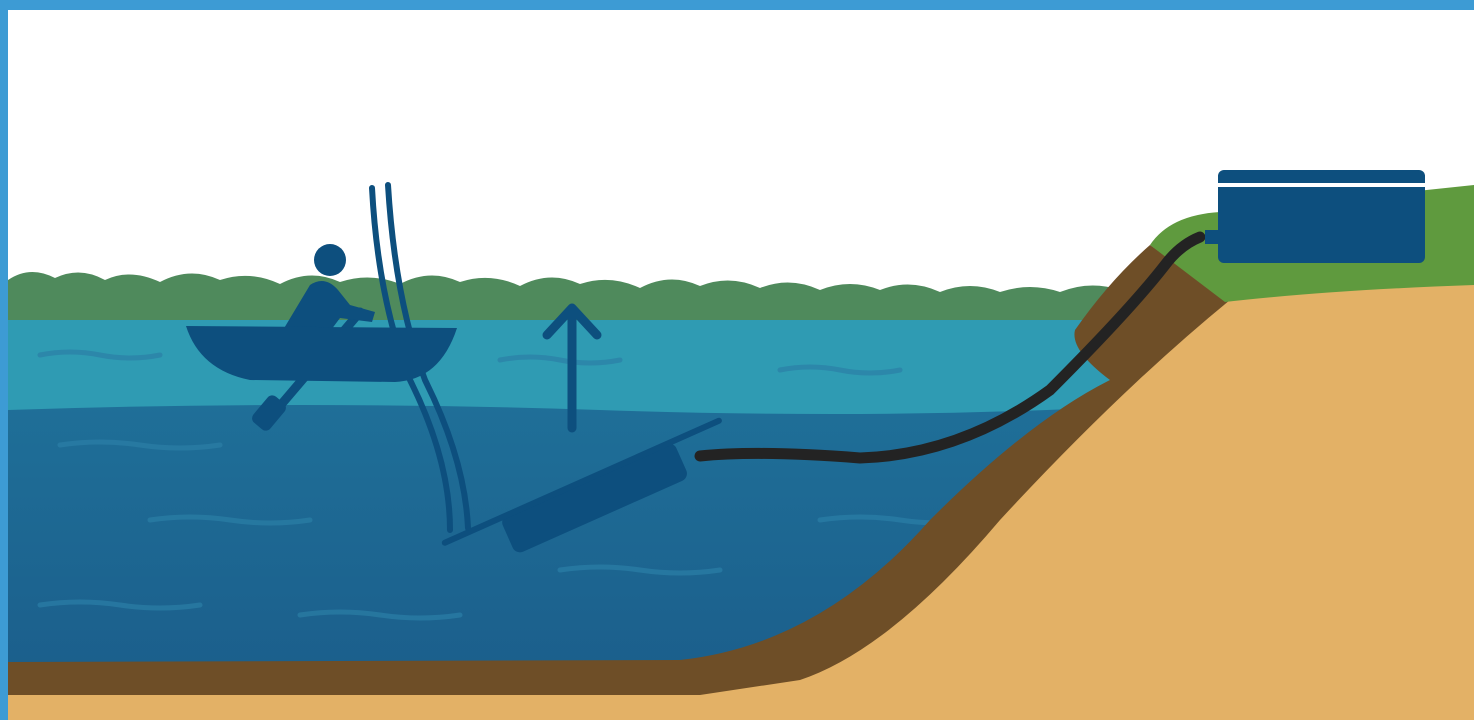 This screenshot has height=720, width=1474. What do you see at coordinates (1321, 185) in the screenshot?
I see `box-stripe` at bounding box center [1321, 185].